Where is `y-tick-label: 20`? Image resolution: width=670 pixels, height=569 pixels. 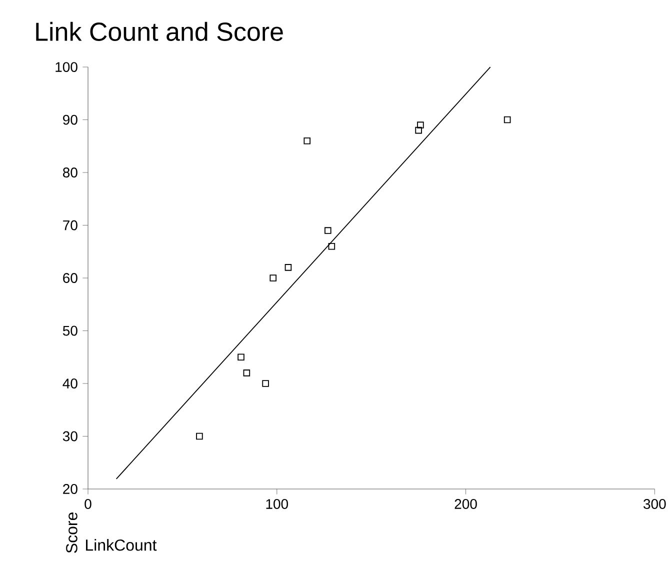 y-tick-label: 20 is located at coordinates (70, 489).